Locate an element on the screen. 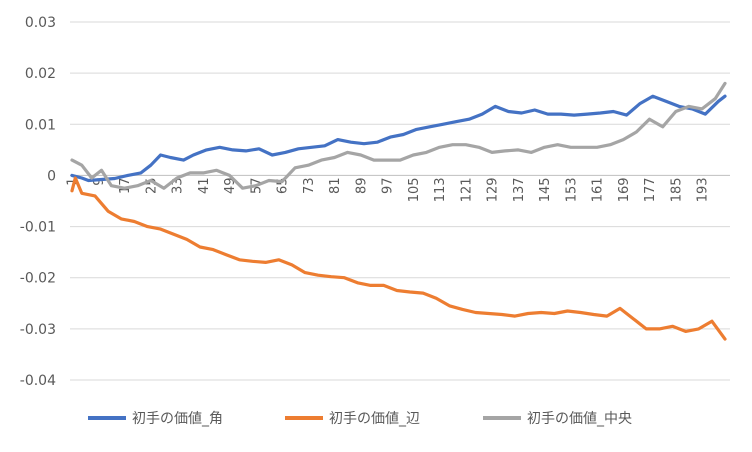  x-tick-label: 169 is located at coordinates (624, 189).